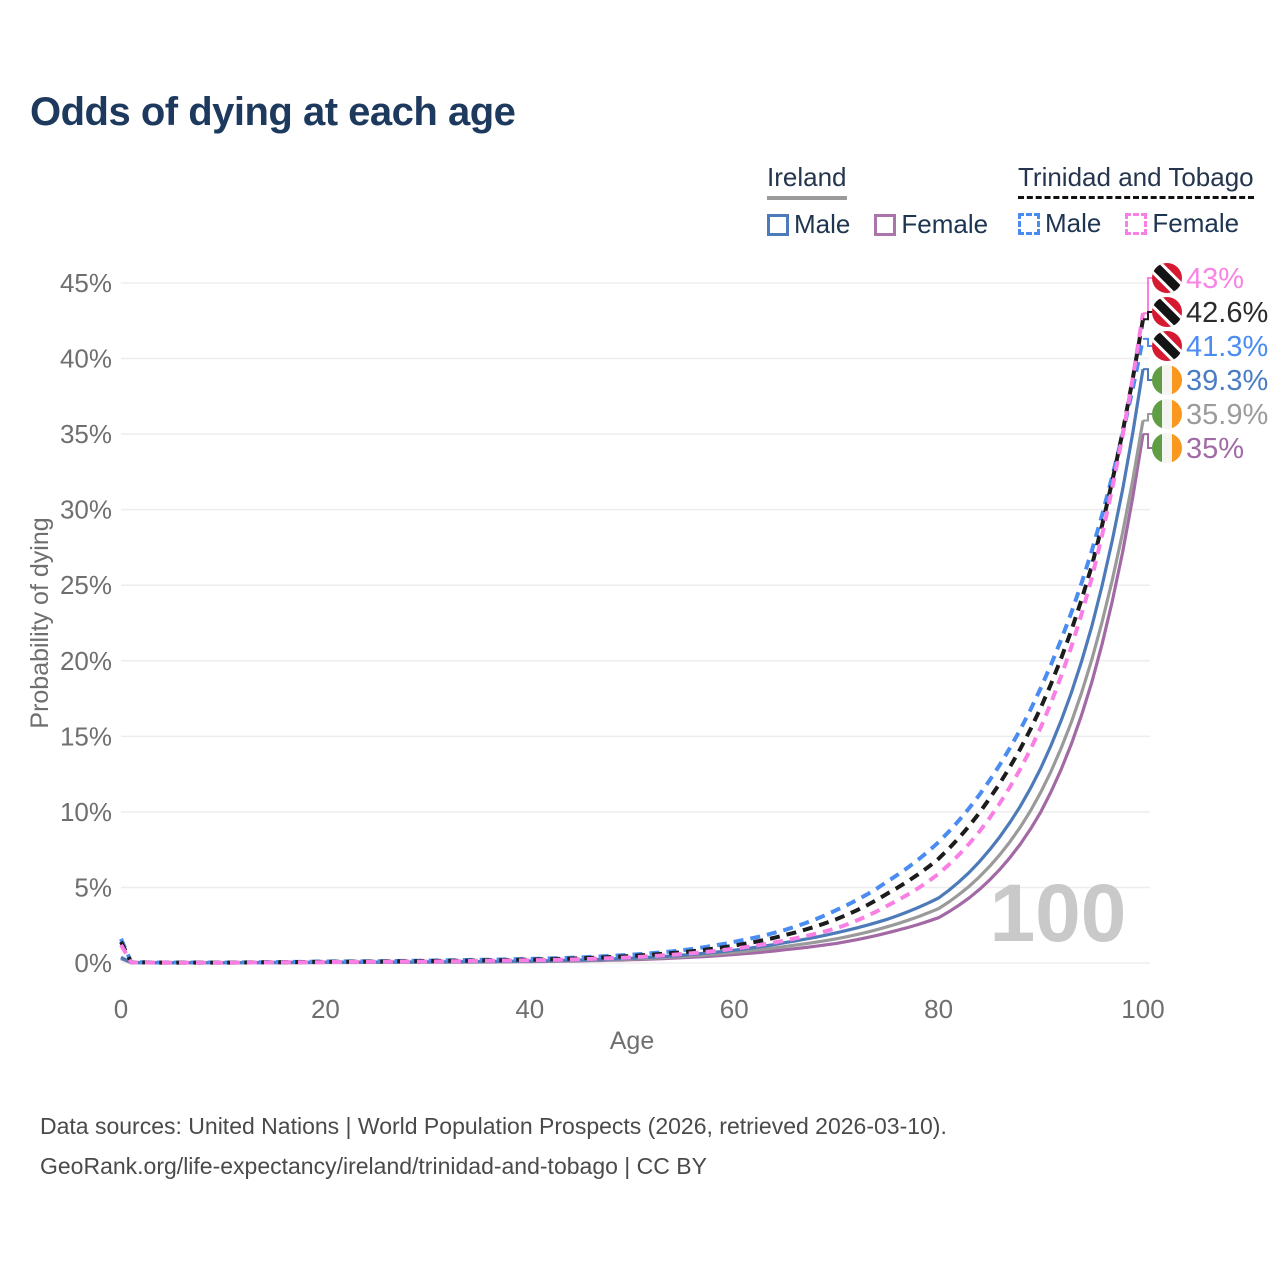 The image size is (1280, 1280). I want to click on x-tick-label: 0, so click(121, 1009).